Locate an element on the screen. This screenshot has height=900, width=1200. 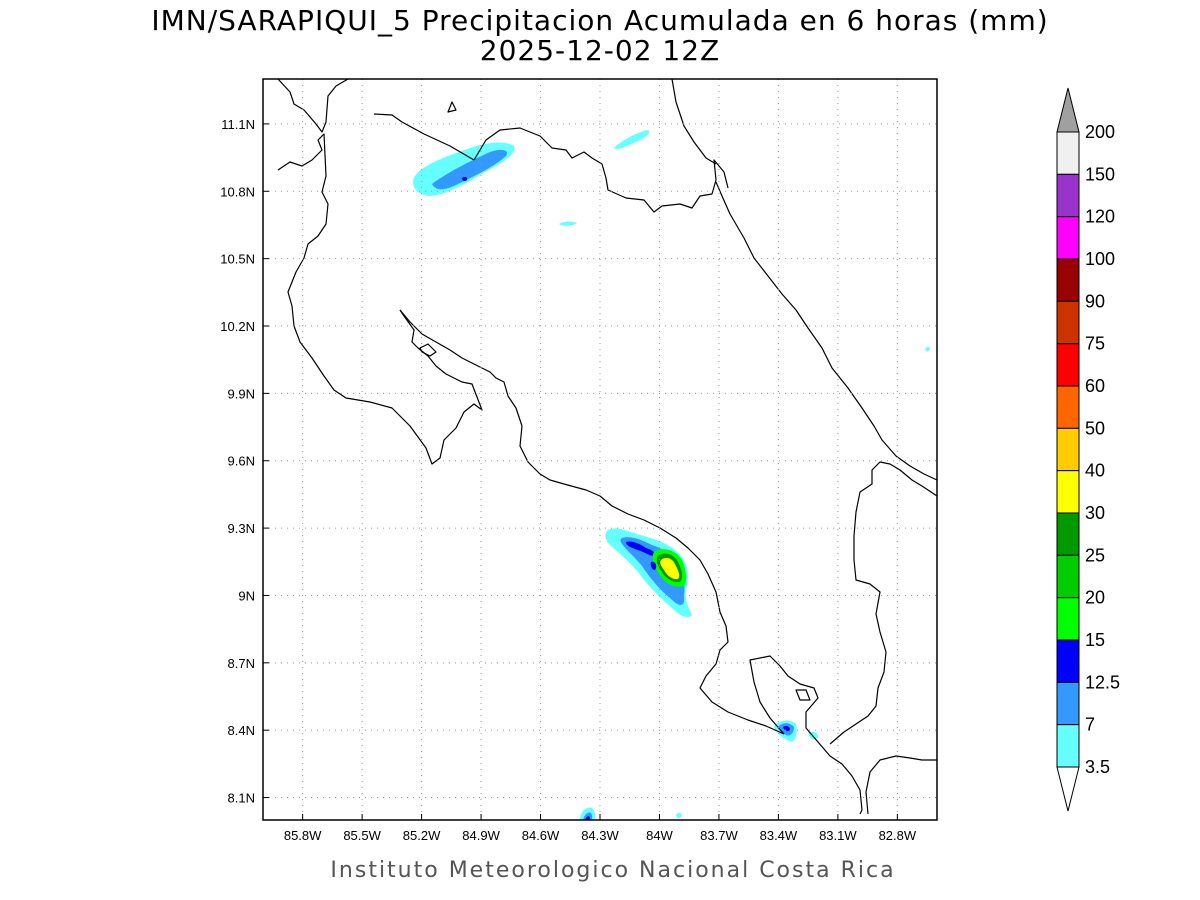
panama-border is located at coordinates (901, 785).